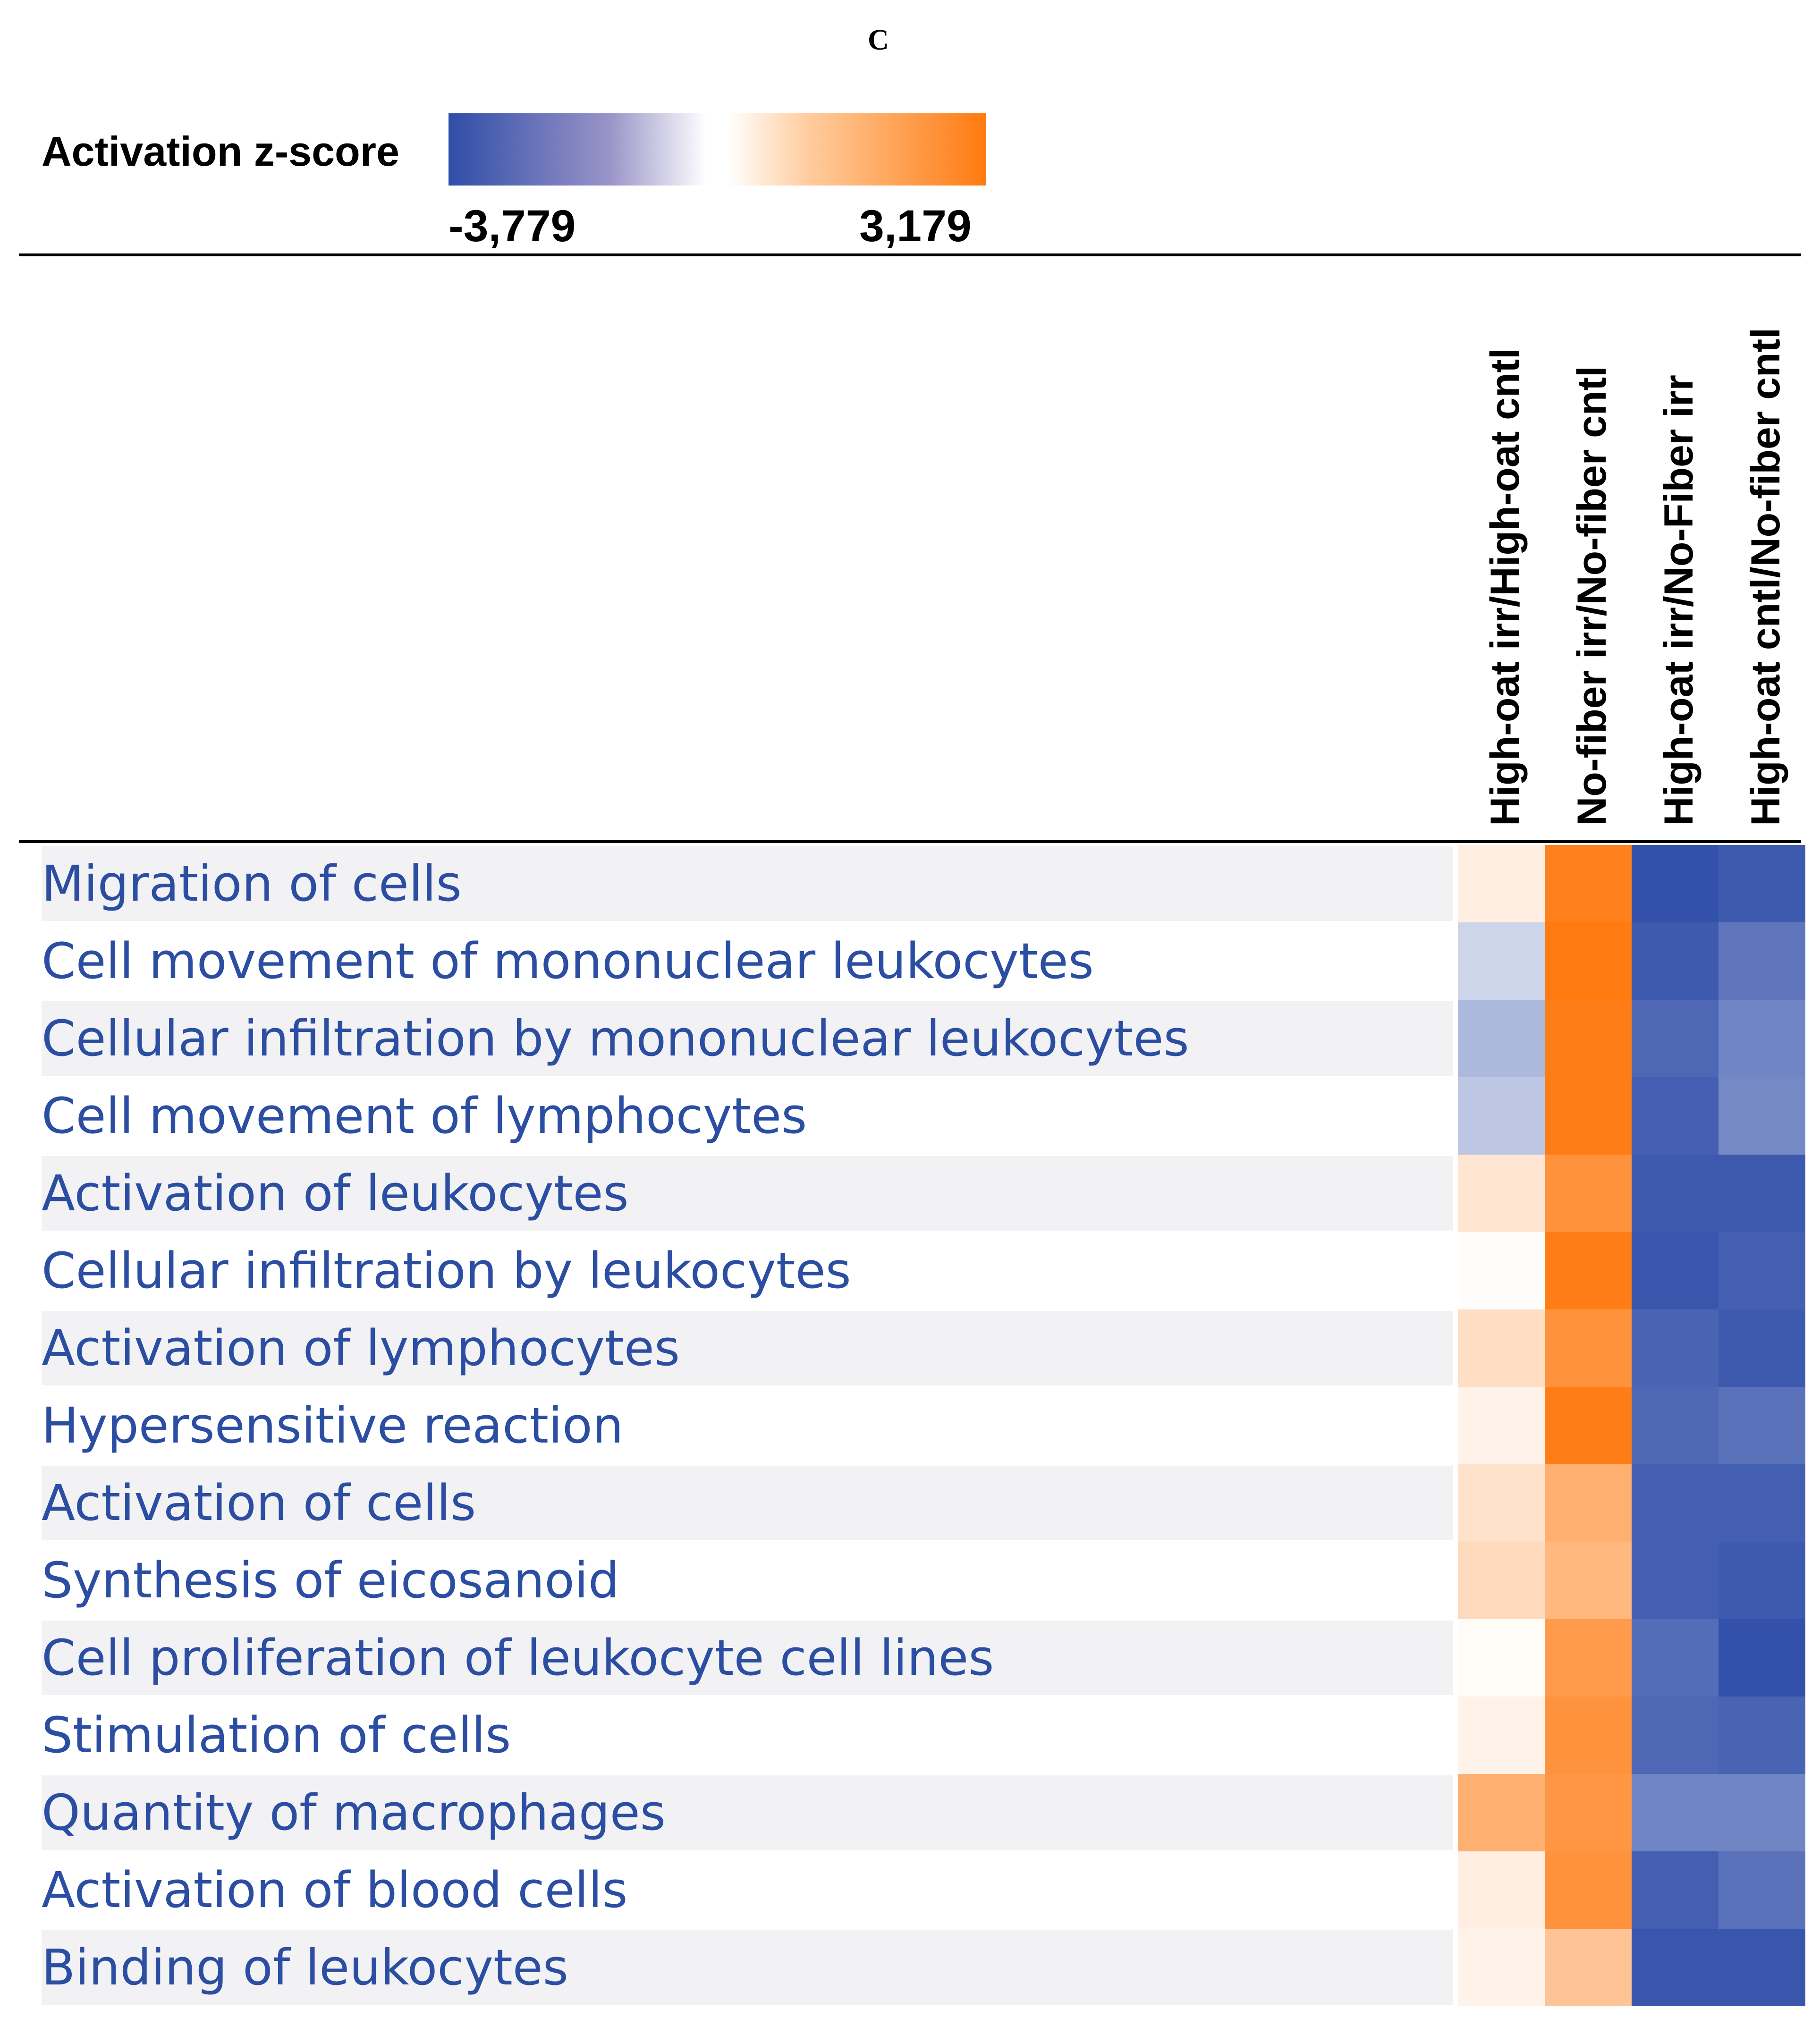  I want to click on column-label: High-oat irr/No-Fiber irr, so click(1678, 600).